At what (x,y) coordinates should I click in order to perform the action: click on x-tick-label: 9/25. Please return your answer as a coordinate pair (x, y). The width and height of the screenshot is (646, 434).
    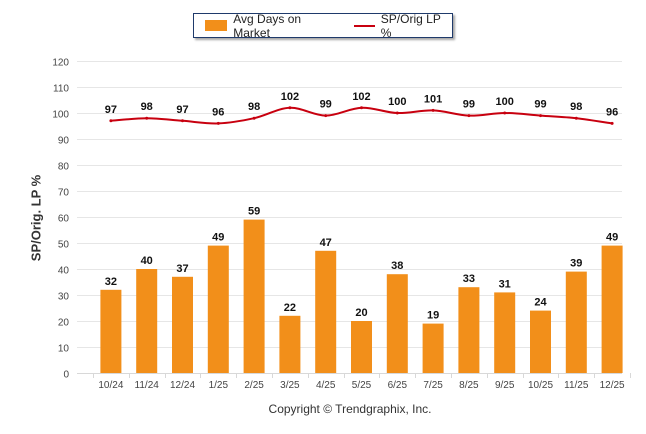
    Looking at the image, I should click on (505, 385).